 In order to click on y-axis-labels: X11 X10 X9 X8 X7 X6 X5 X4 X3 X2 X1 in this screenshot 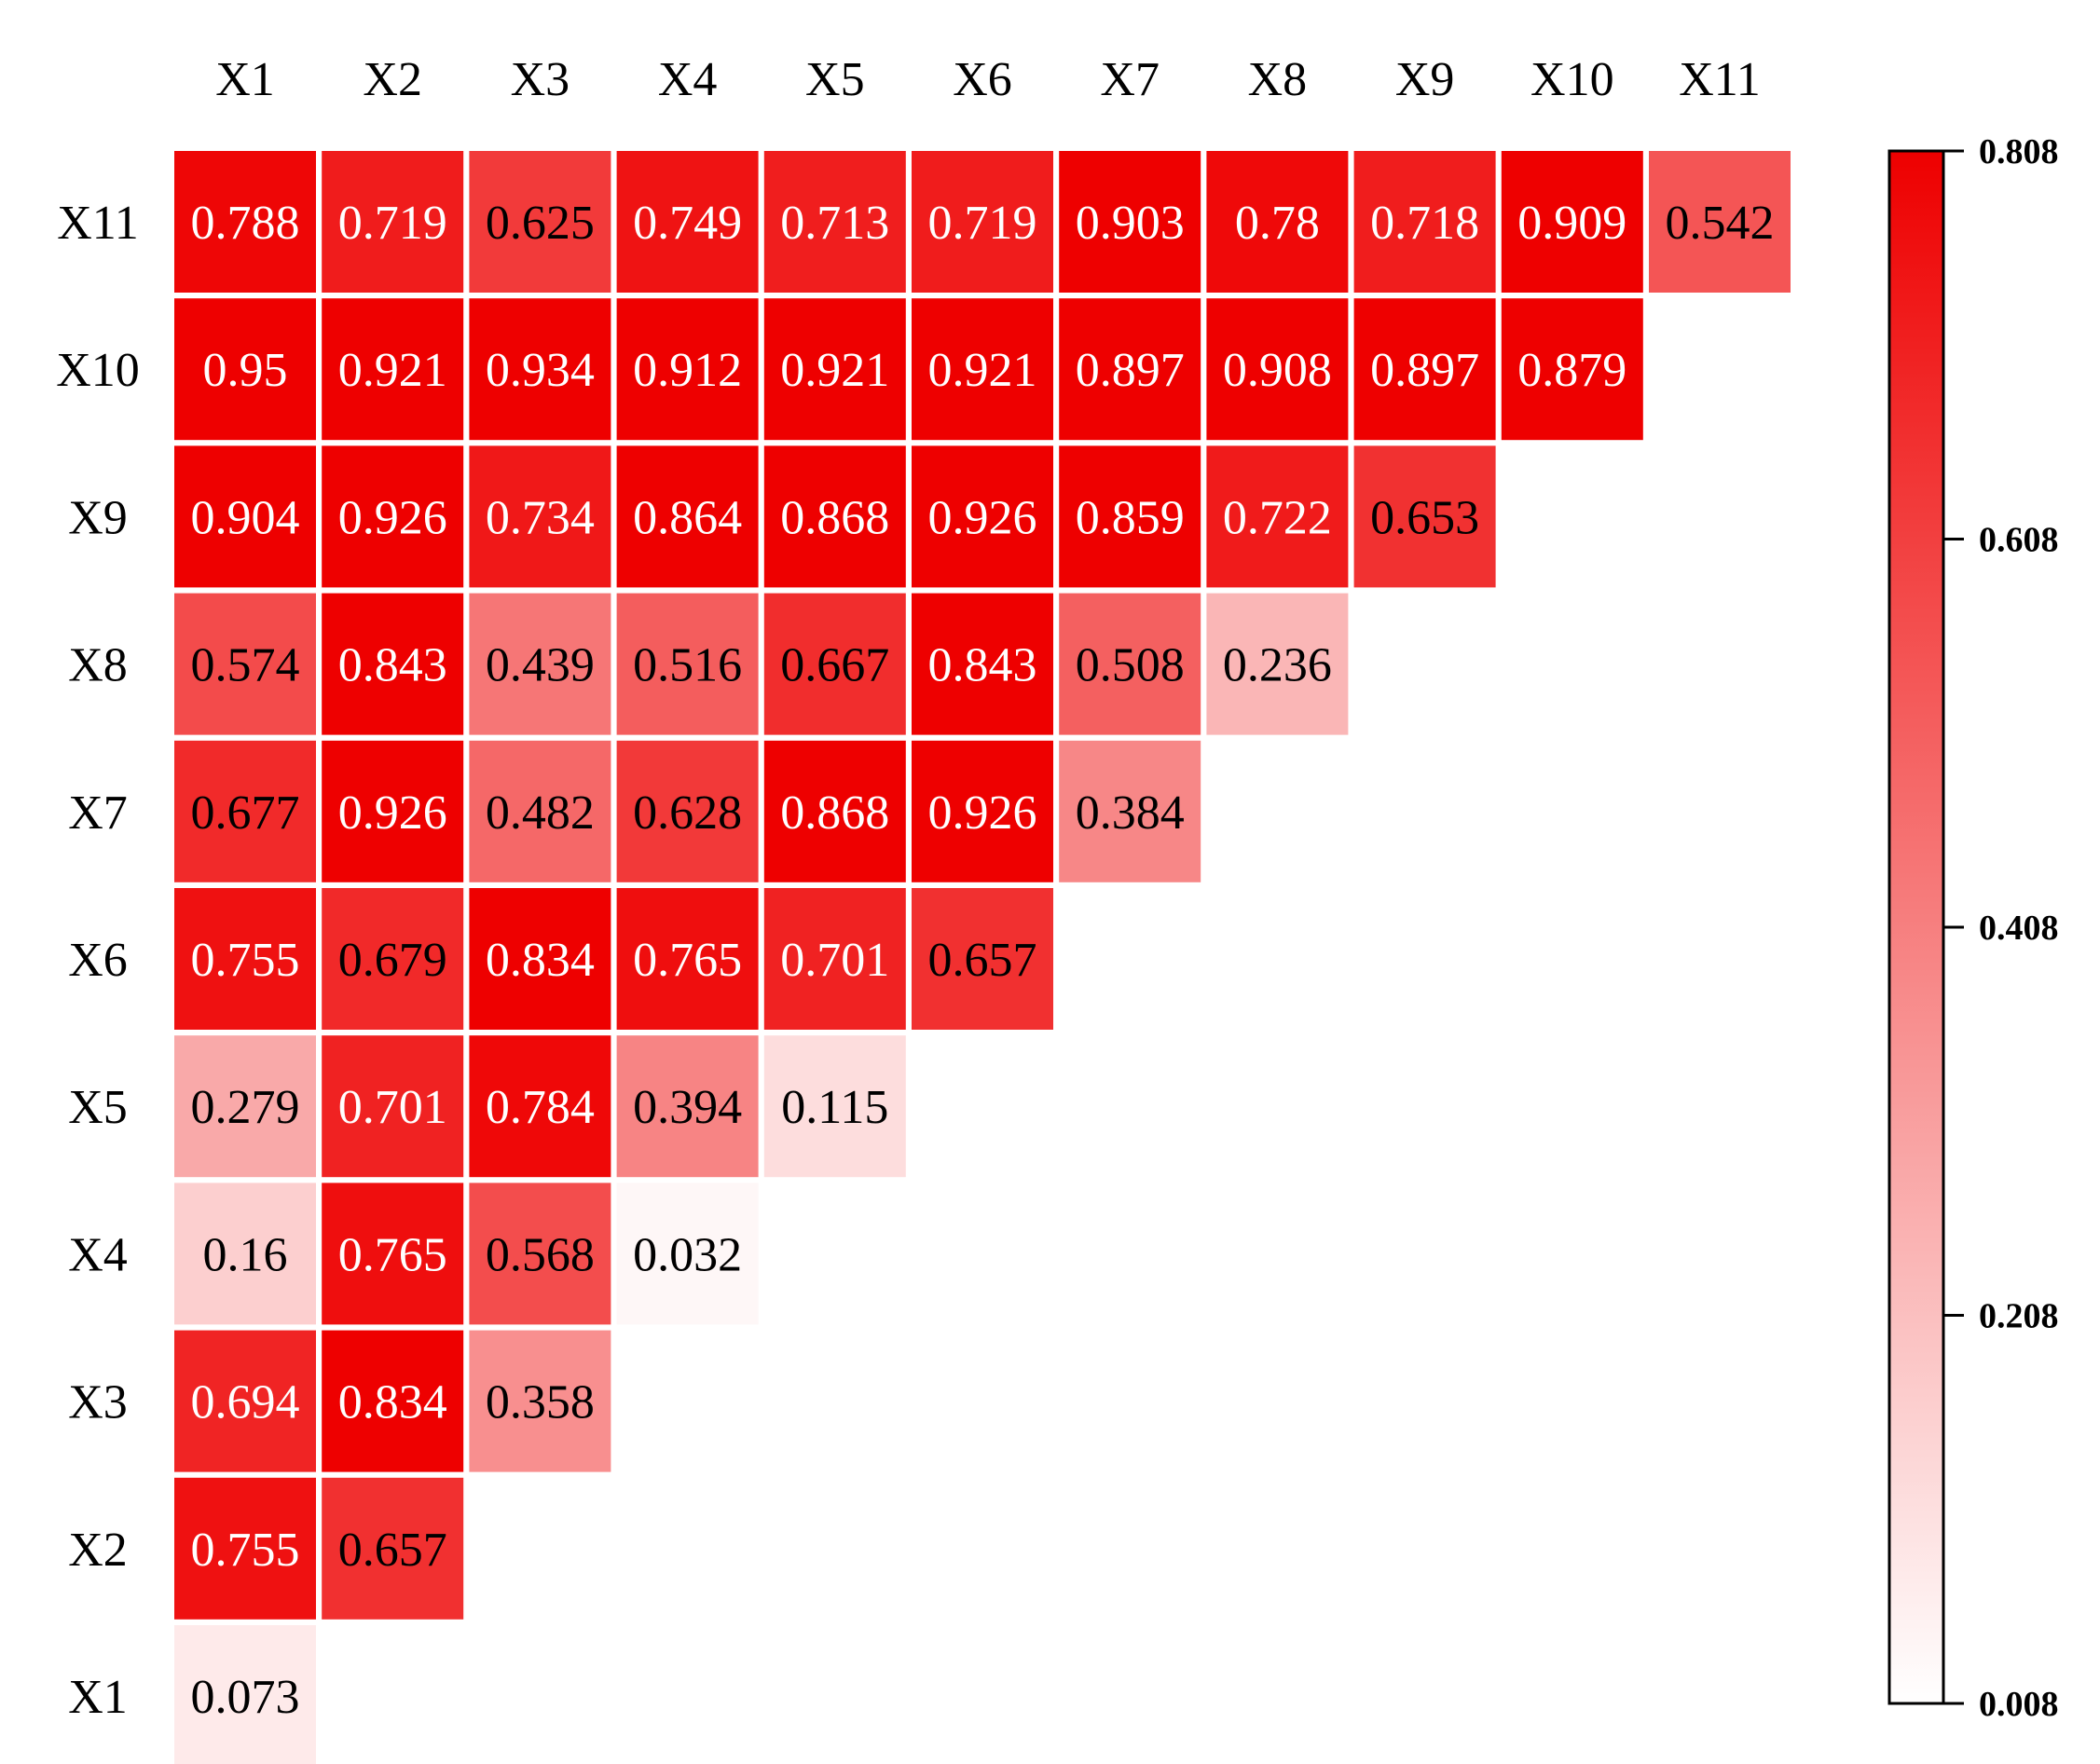, I will do `click(98, 960)`.